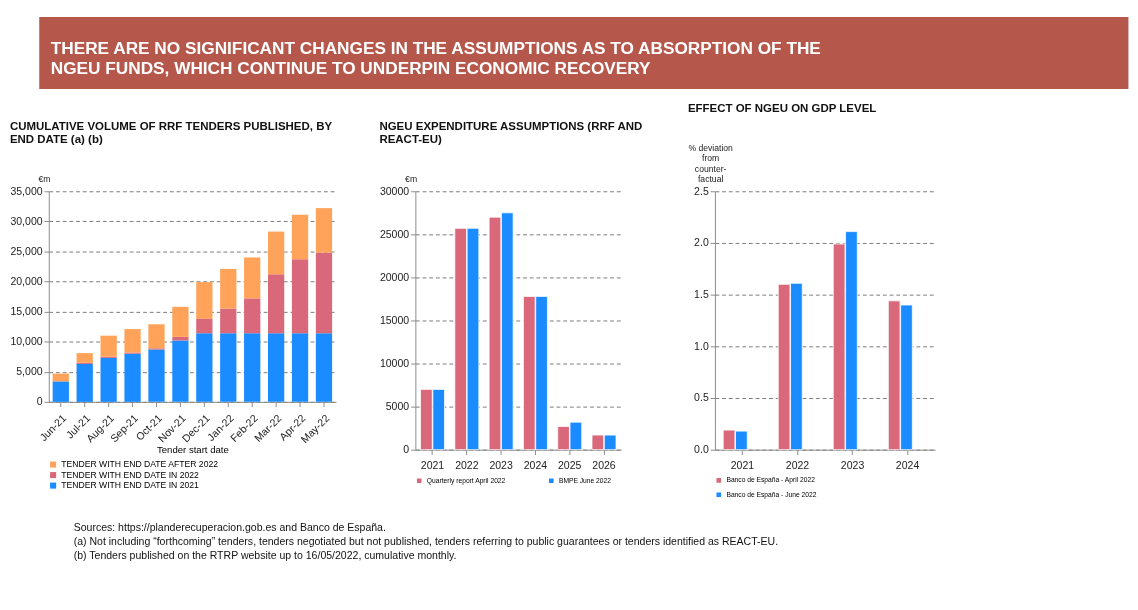 This screenshot has height=610, width=1138. I want to click on y-tick-label: 35,000, so click(26, 190).